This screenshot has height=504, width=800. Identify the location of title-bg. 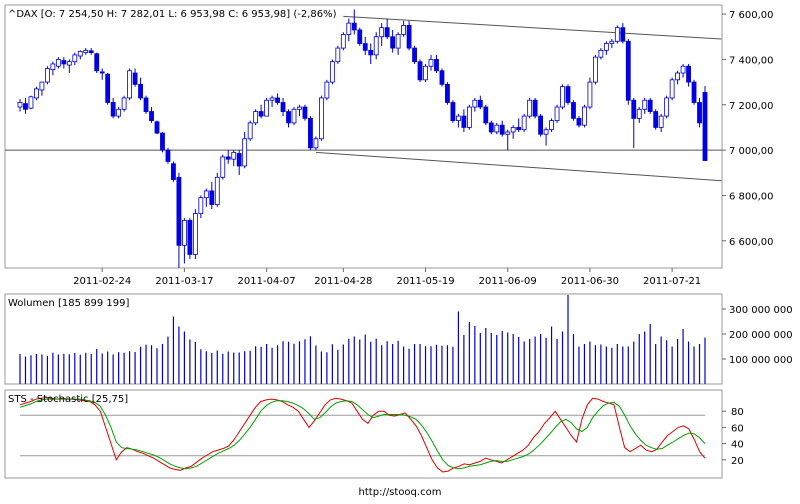
(169, 14).